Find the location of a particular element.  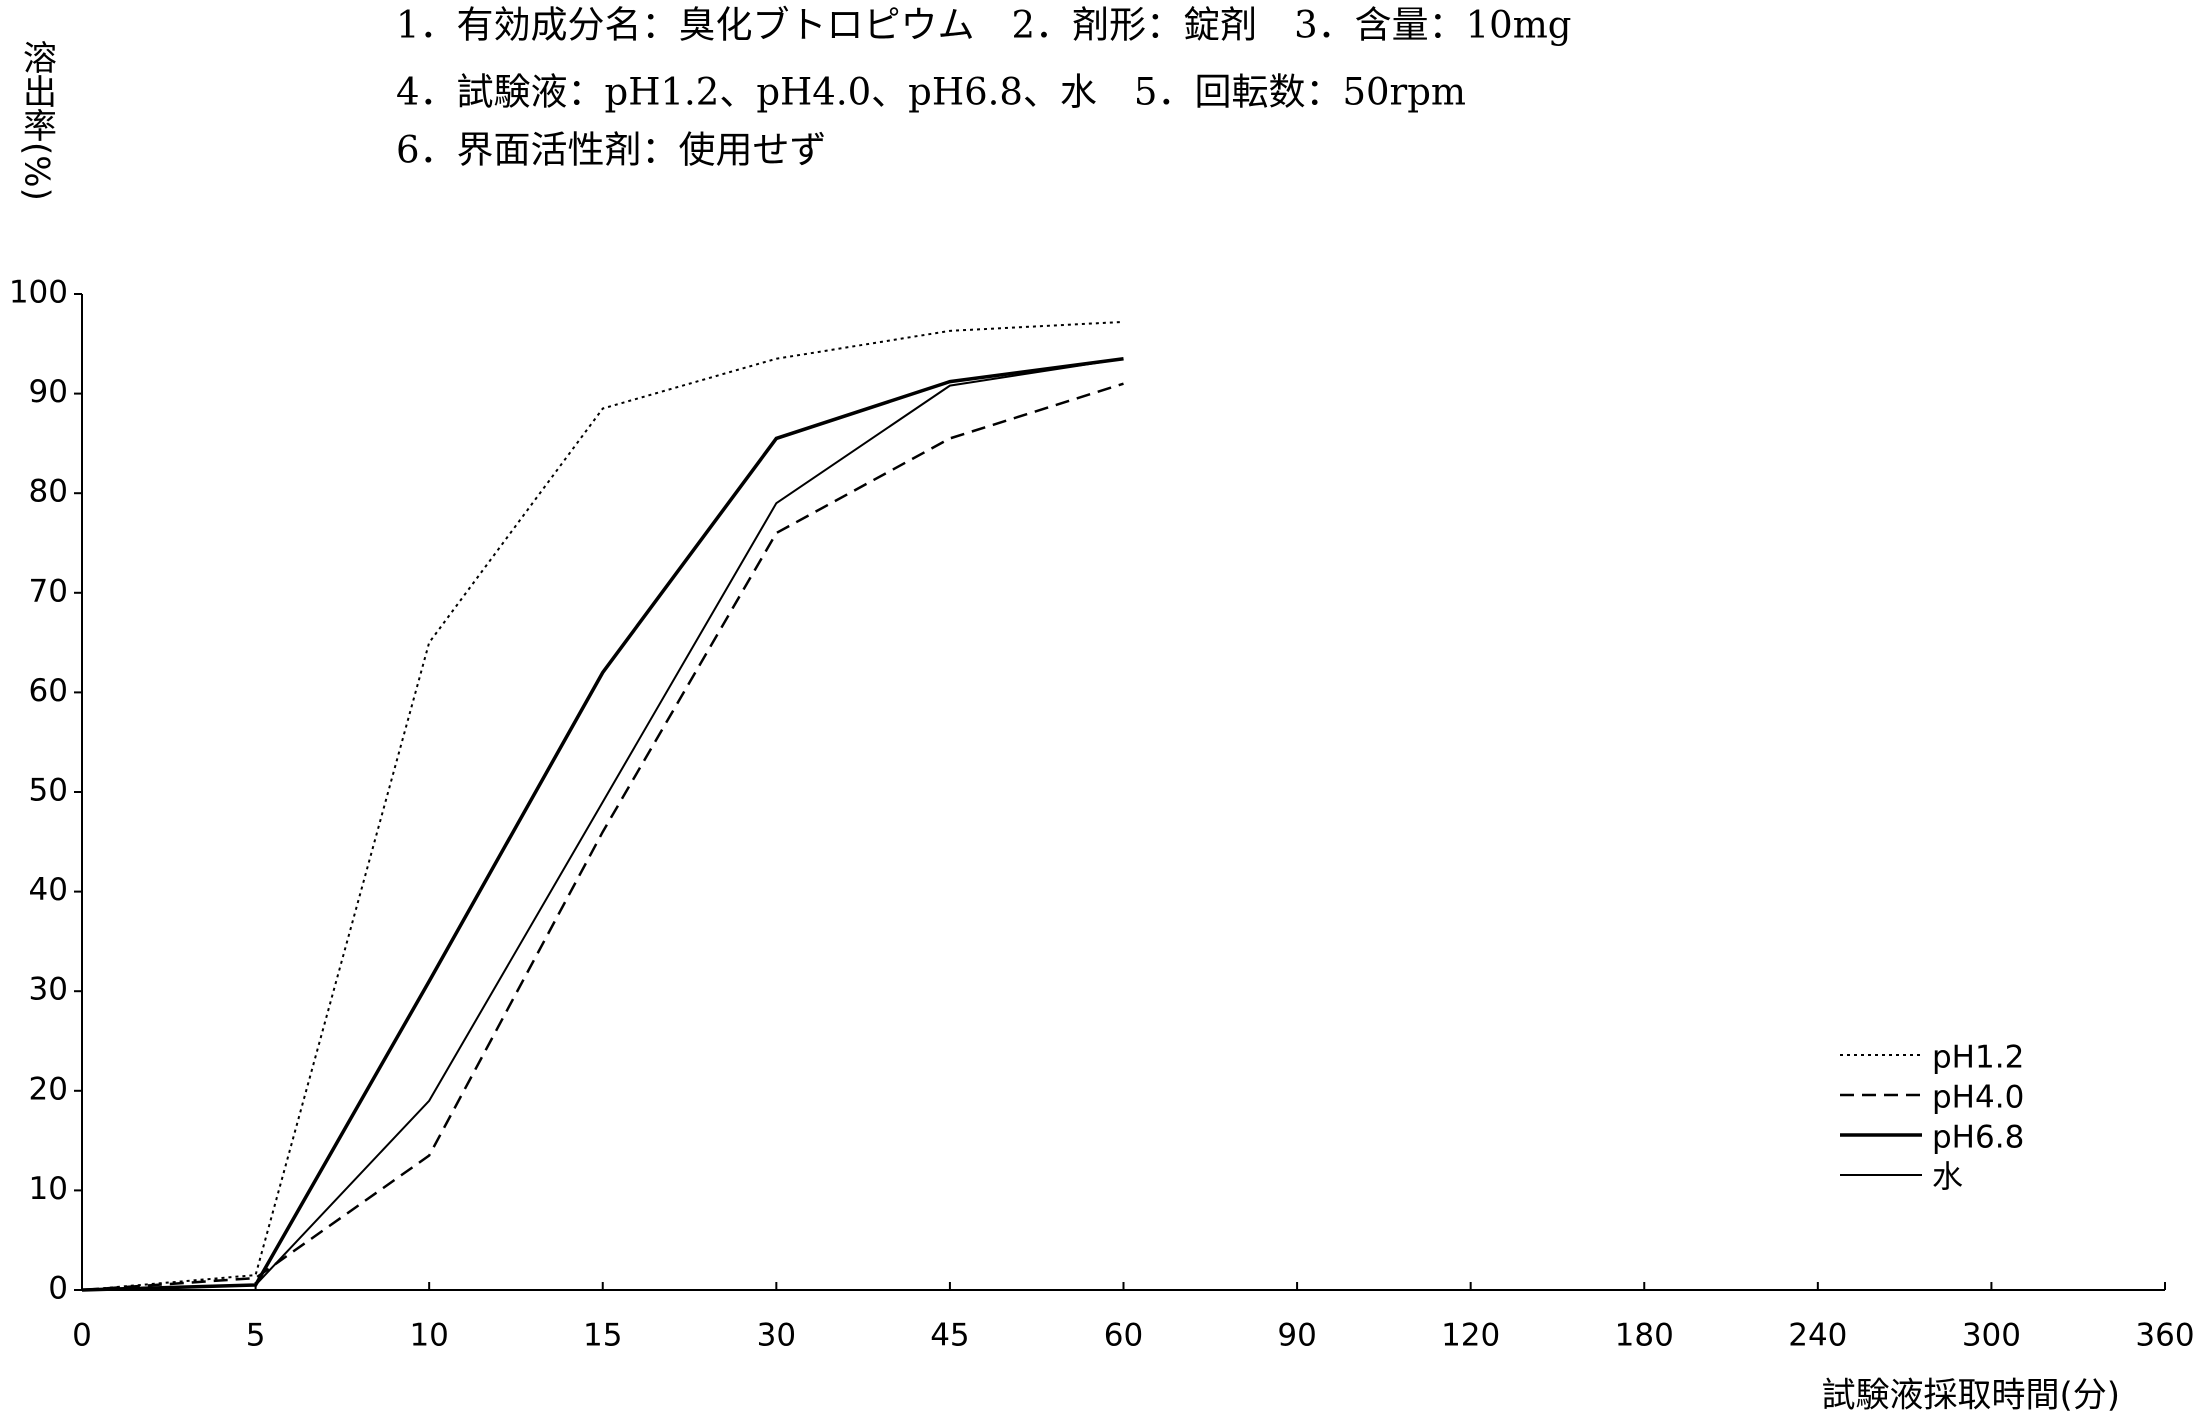

x-tick-label: 90 is located at coordinates (1296, 1336).